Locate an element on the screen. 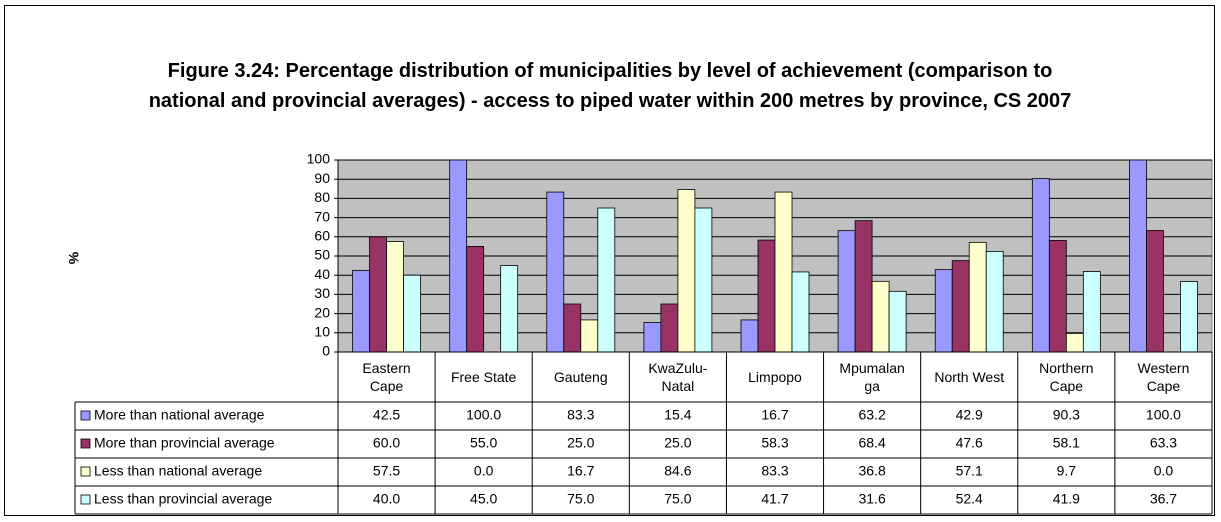 Image resolution: width=1221 pixels, height=522 pixels. table-value: 0.0 is located at coordinates (484, 471).